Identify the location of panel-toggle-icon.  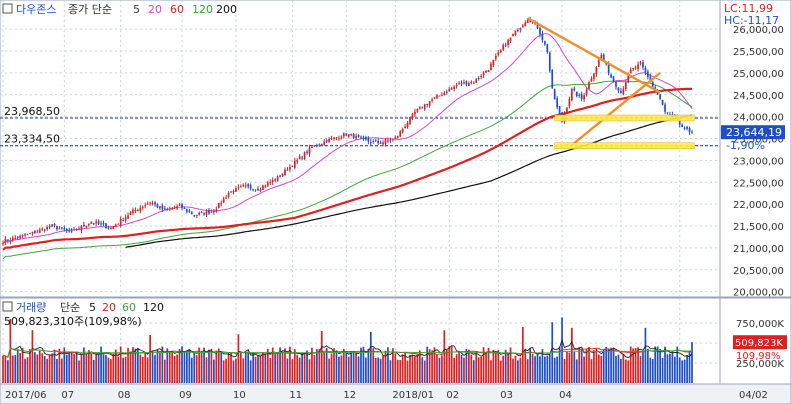
(7, 8).